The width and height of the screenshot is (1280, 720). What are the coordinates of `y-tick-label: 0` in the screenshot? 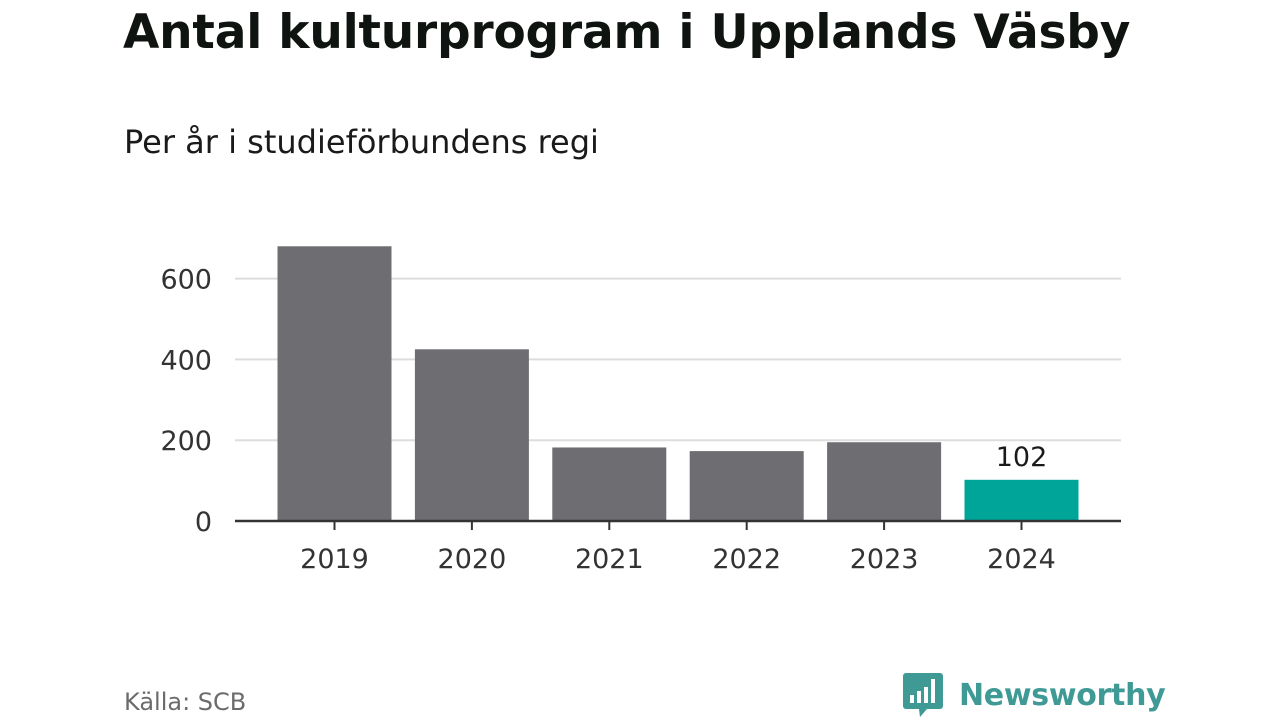 It's located at (203, 522).